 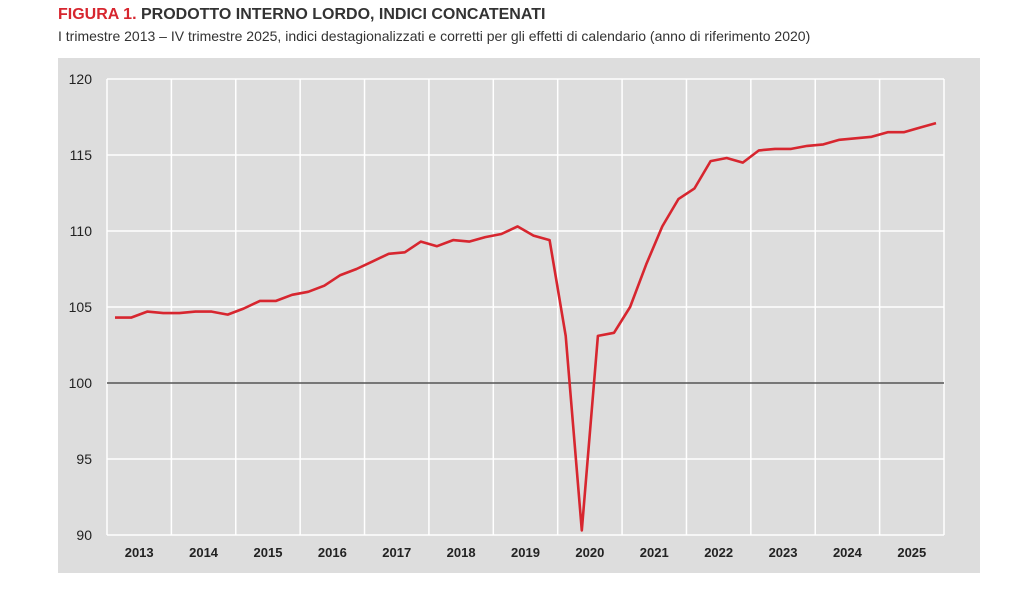 What do you see at coordinates (718, 552) in the screenshot?
I see `x-tick-label: 2022` at bounding box center [718, 552].